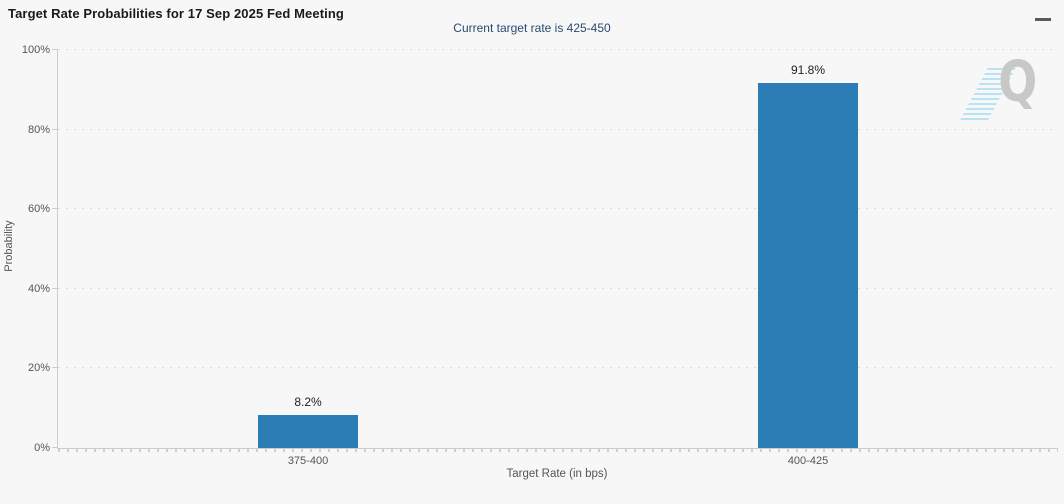  I want to click on y-tick-label: 0%, so click(42, 448).